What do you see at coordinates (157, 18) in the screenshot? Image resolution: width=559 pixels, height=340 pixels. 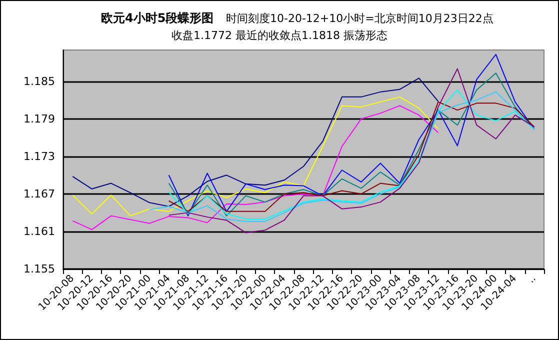 I see `chart-title: 欧元4小时5段蝶形图` at bounding box center [157, 18].